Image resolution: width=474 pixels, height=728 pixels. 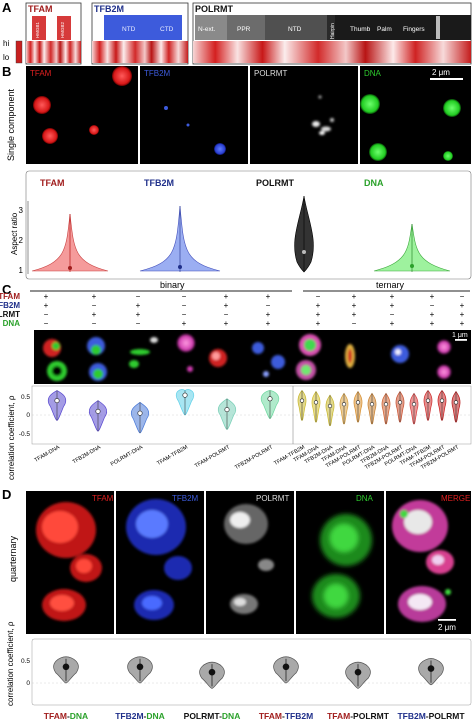 What do you see at coordinates (12, 323) in the screenshot?
I see `sign-row-label-dna: DNA` at bounding box center [12, 323].